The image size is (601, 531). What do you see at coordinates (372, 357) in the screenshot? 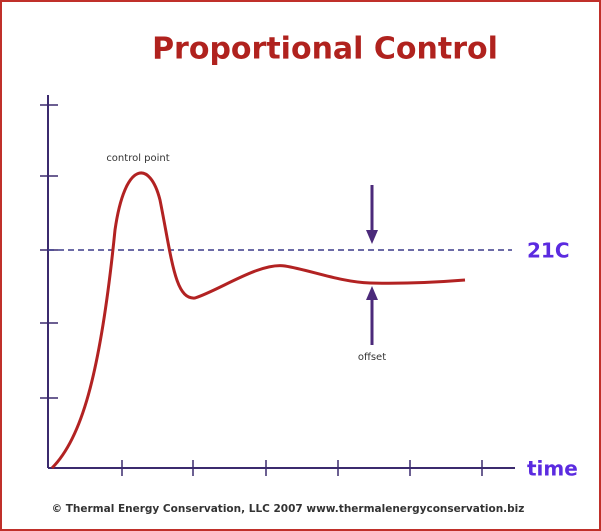
I see `offset-label: offset` at bounding box center [372, 357].